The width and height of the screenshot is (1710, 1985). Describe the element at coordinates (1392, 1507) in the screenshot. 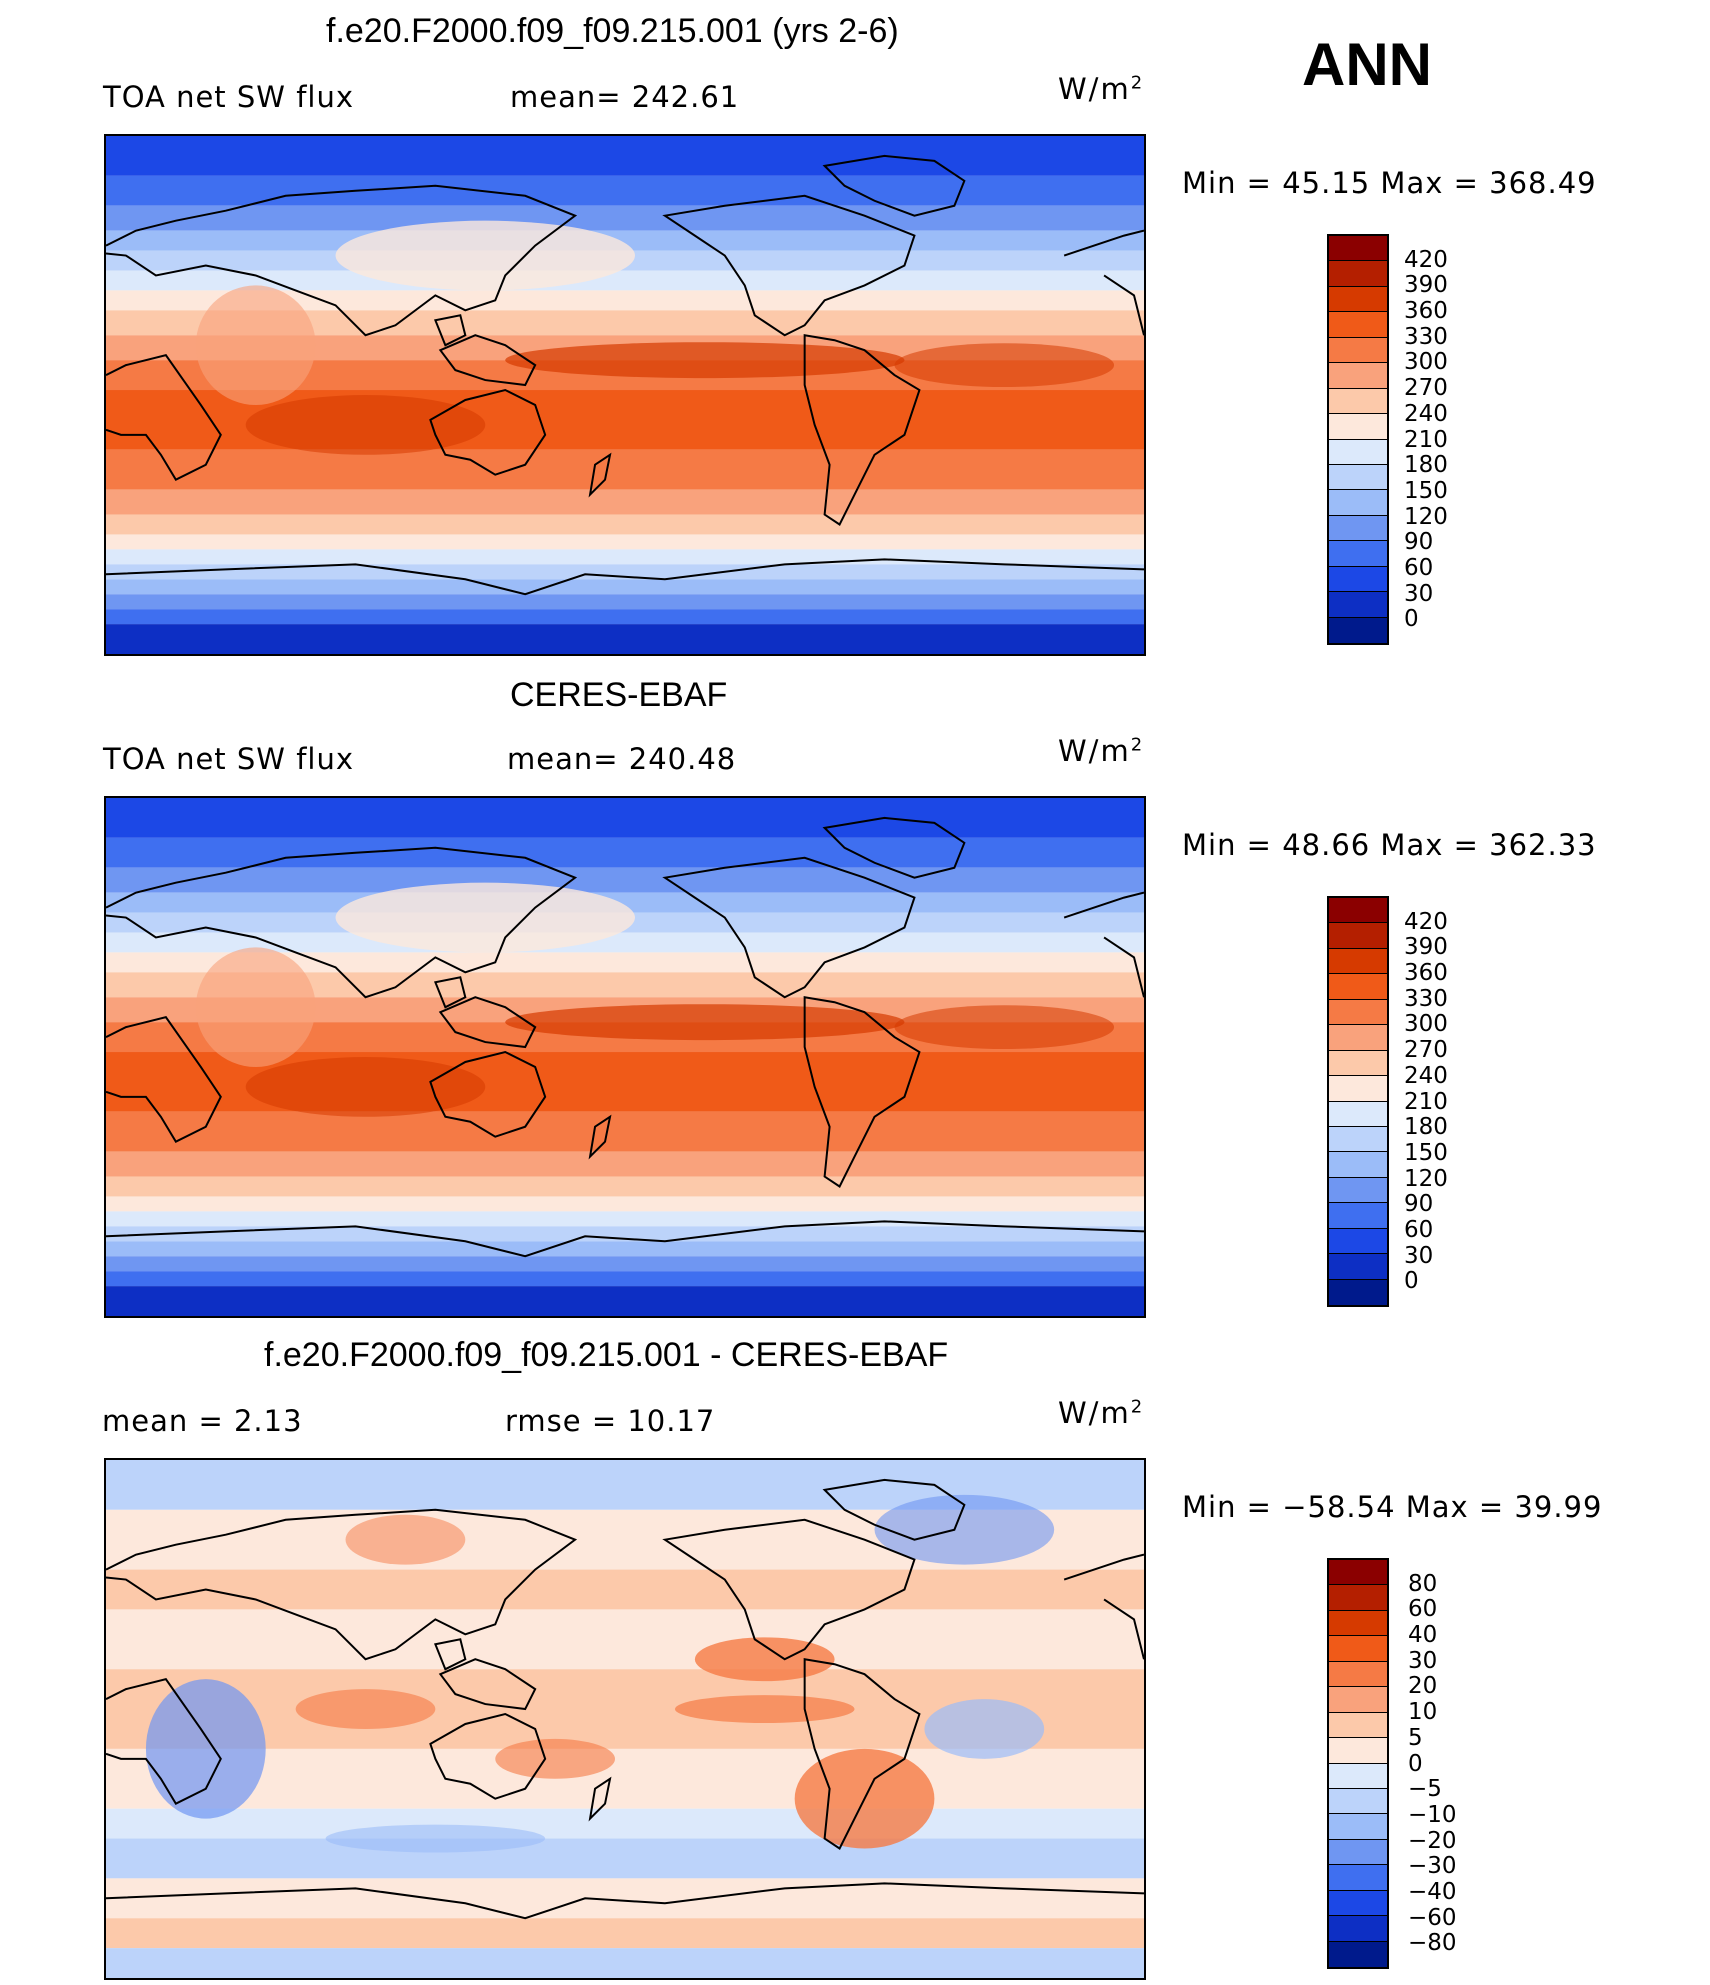

I see `panel3-minmax: Min = −58.54 Max = 39.99` at that location.